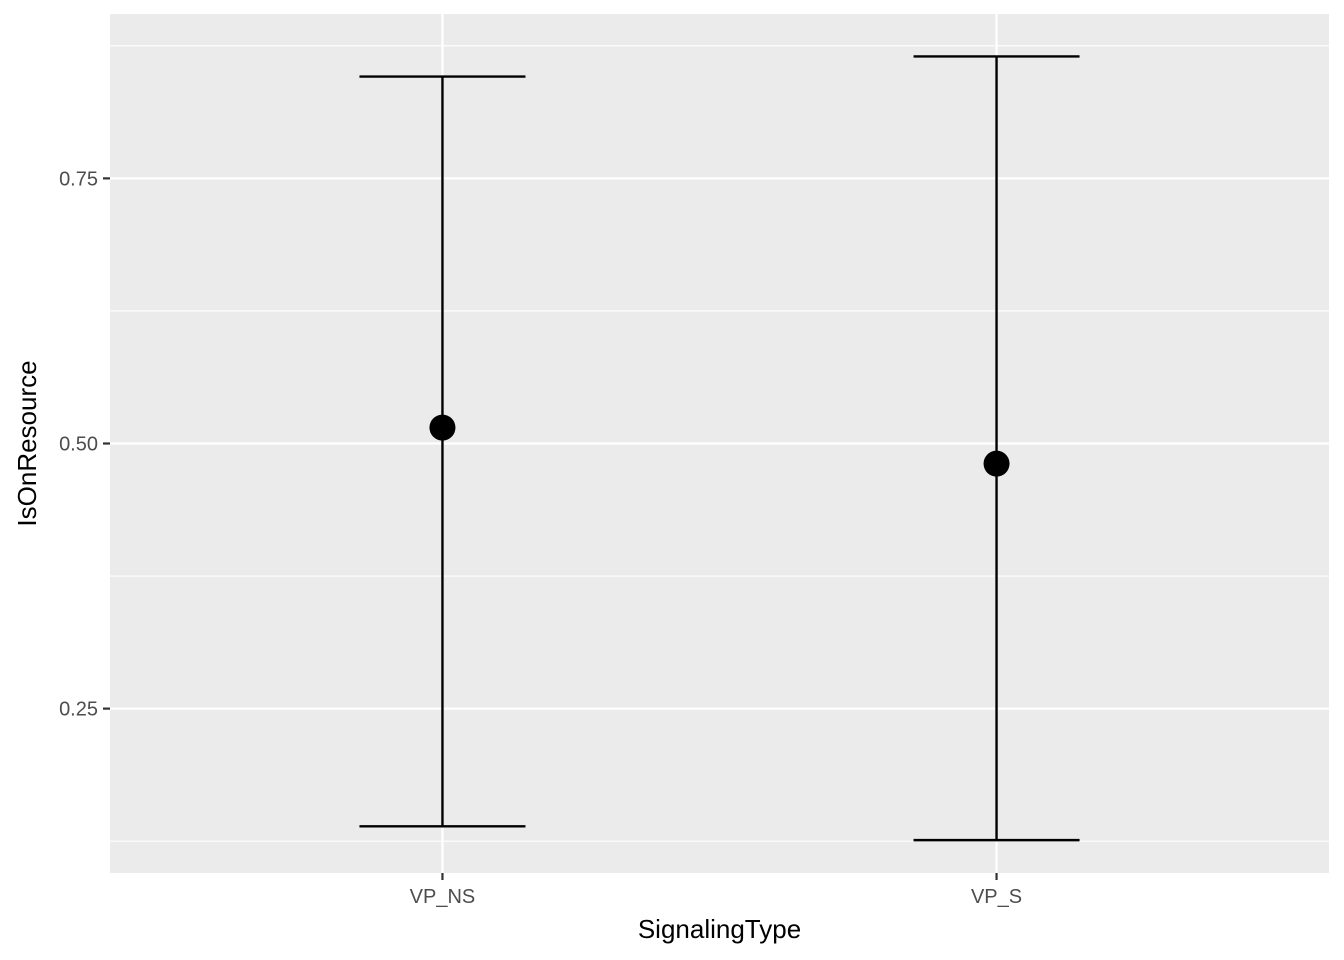 The height and width of the screenshot is (960, 1344). I want to click on x-axis: VP_NS VP_S, so click(716, 890).